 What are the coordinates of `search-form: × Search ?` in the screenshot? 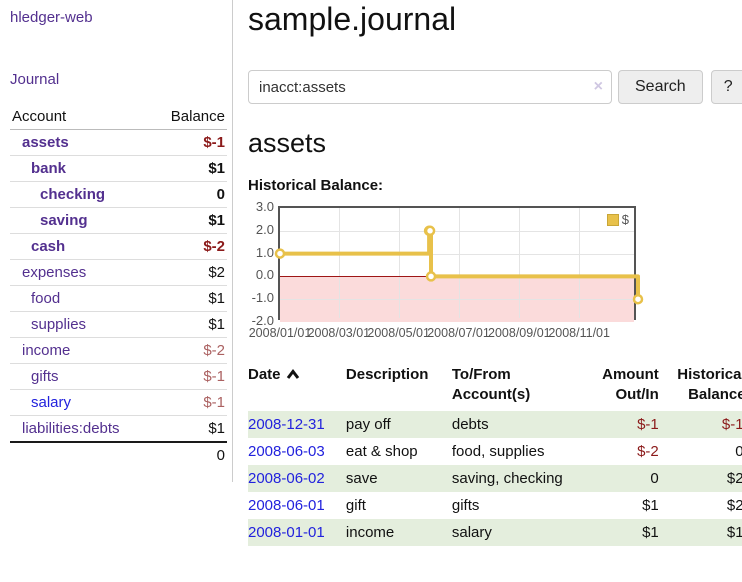 It's located at (495, 87).